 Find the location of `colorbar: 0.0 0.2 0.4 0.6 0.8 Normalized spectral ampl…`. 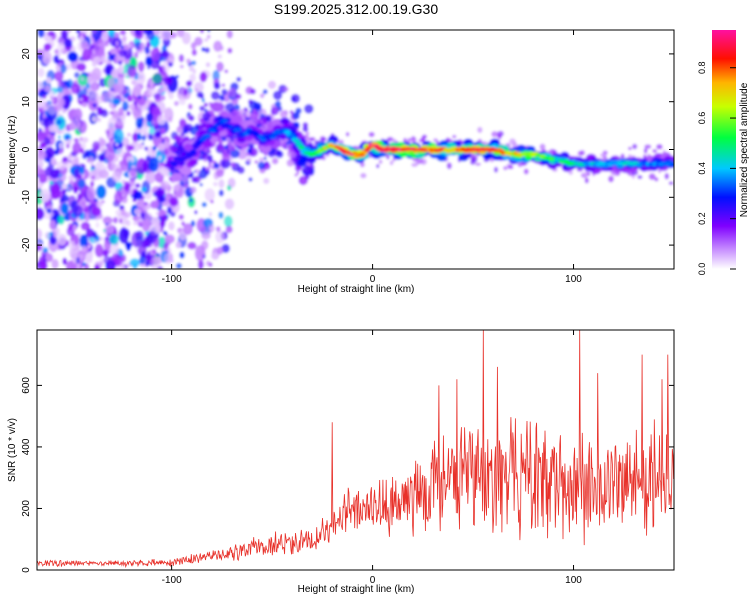

colorbar: 0.0 0.2 0.4 0.6 0.8 Normalized spectral ampl… is located at coordinates (723, 152).